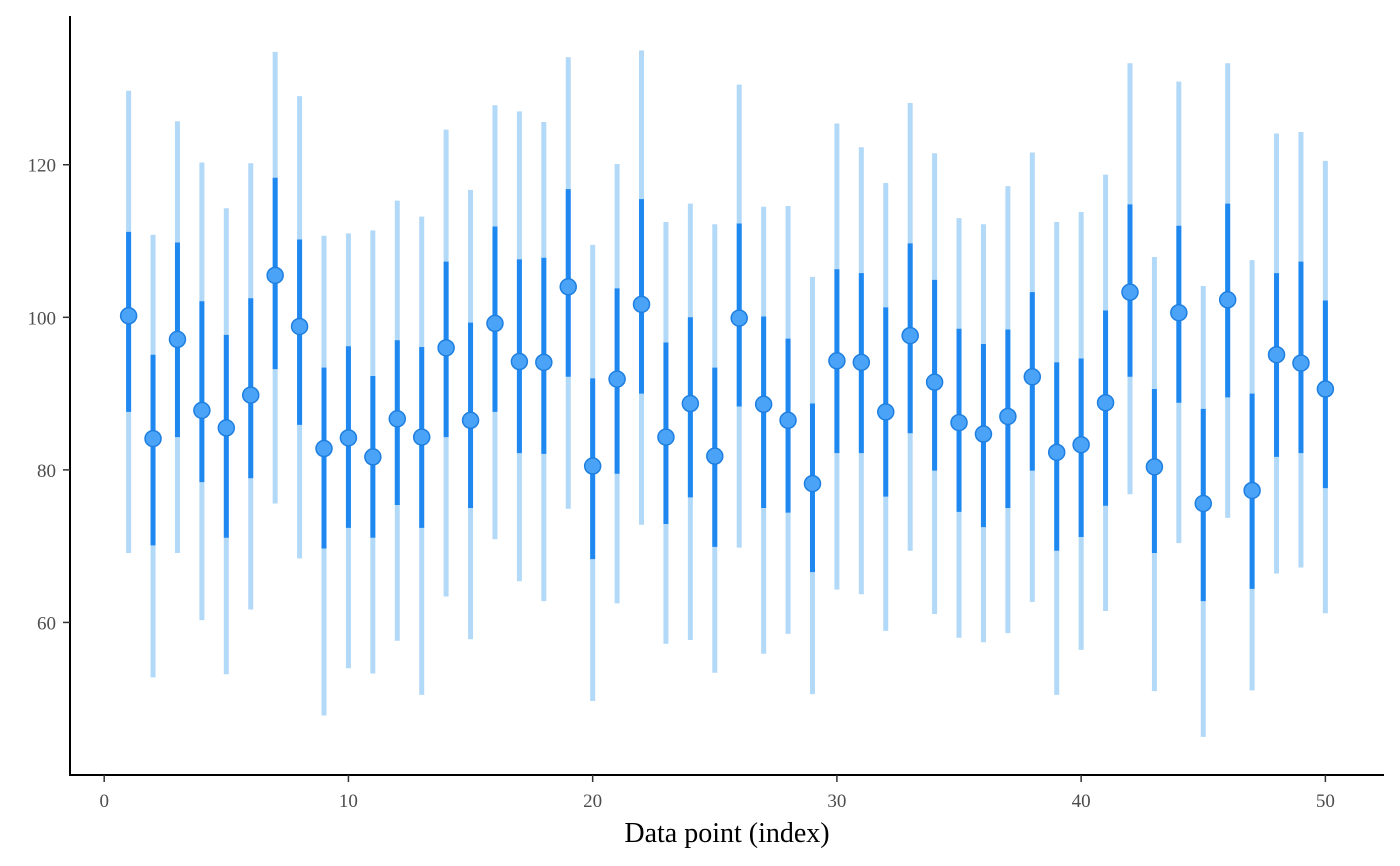  Describe the element at coordinates (1081, 801) in the screenshot. I see `x-tick-label: 40` at that location.